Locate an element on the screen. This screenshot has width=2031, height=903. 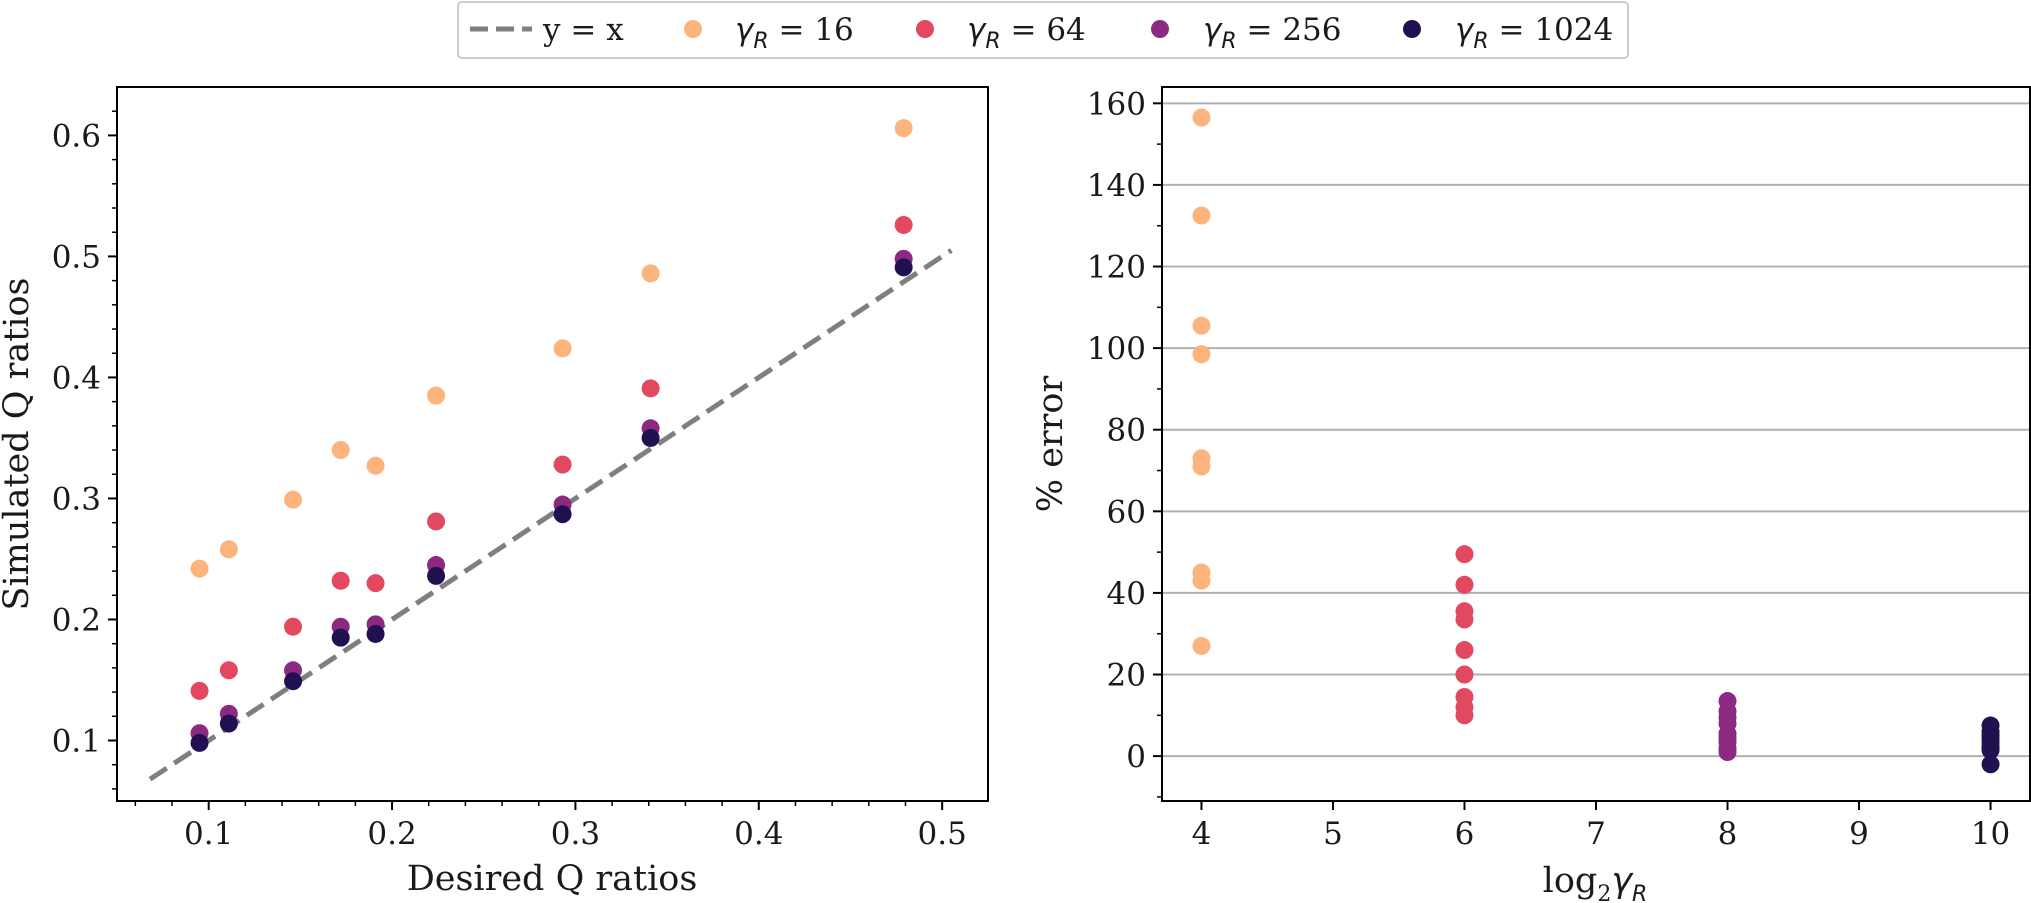
left-xtick-label: 0.4 is located at coordinates (758, 834).